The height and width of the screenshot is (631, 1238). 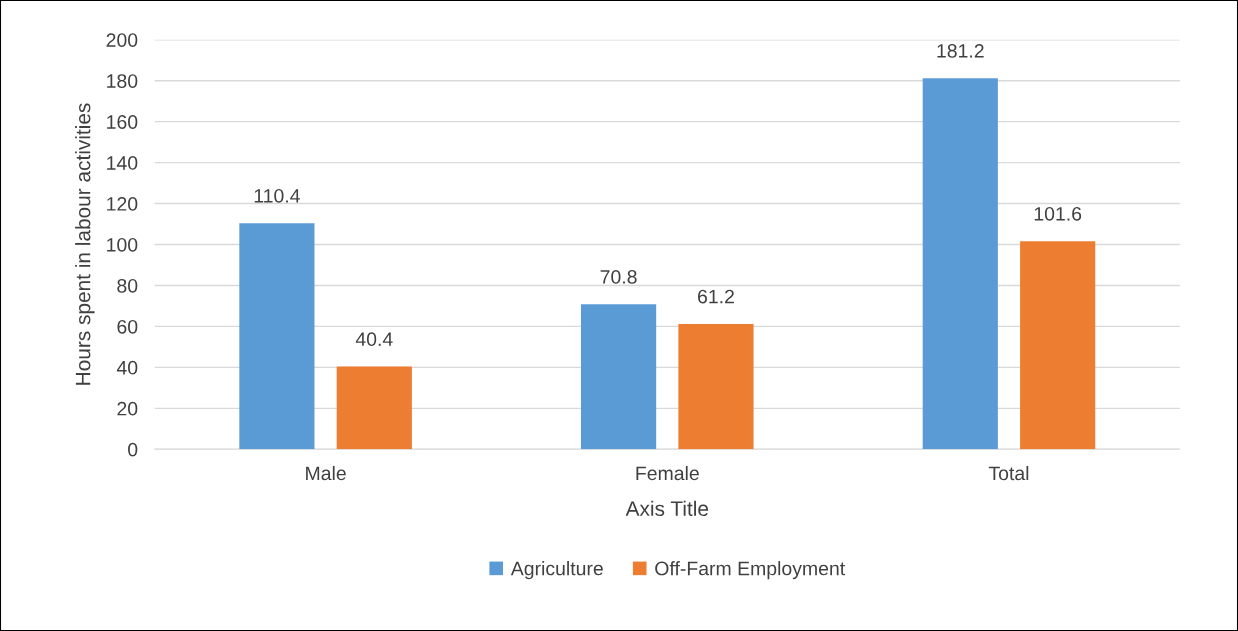 What do you see at coordinates (122, 40) in the screenshot?
I see `y-tick-label: 200` at bounding box center [122, 40].